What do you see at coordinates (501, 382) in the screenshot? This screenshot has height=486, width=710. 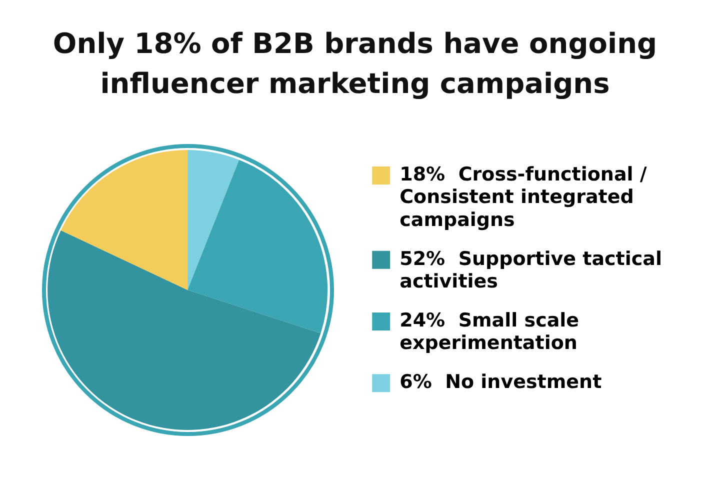 I see `legend-label: 6% No investment` at bounding box center [501, 382].